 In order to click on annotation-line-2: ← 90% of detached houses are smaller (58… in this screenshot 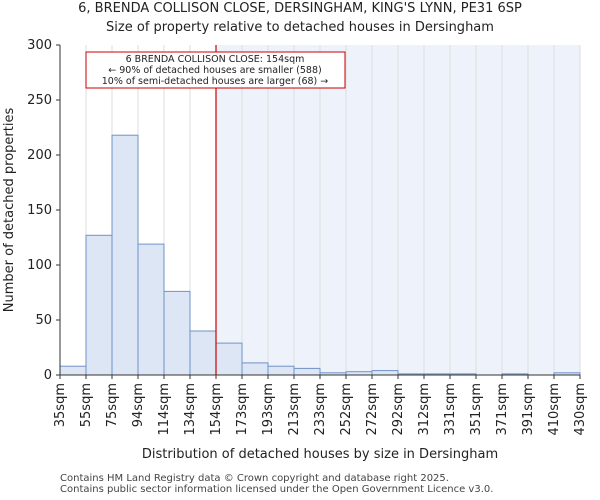, I will do `click(214, 70)`.